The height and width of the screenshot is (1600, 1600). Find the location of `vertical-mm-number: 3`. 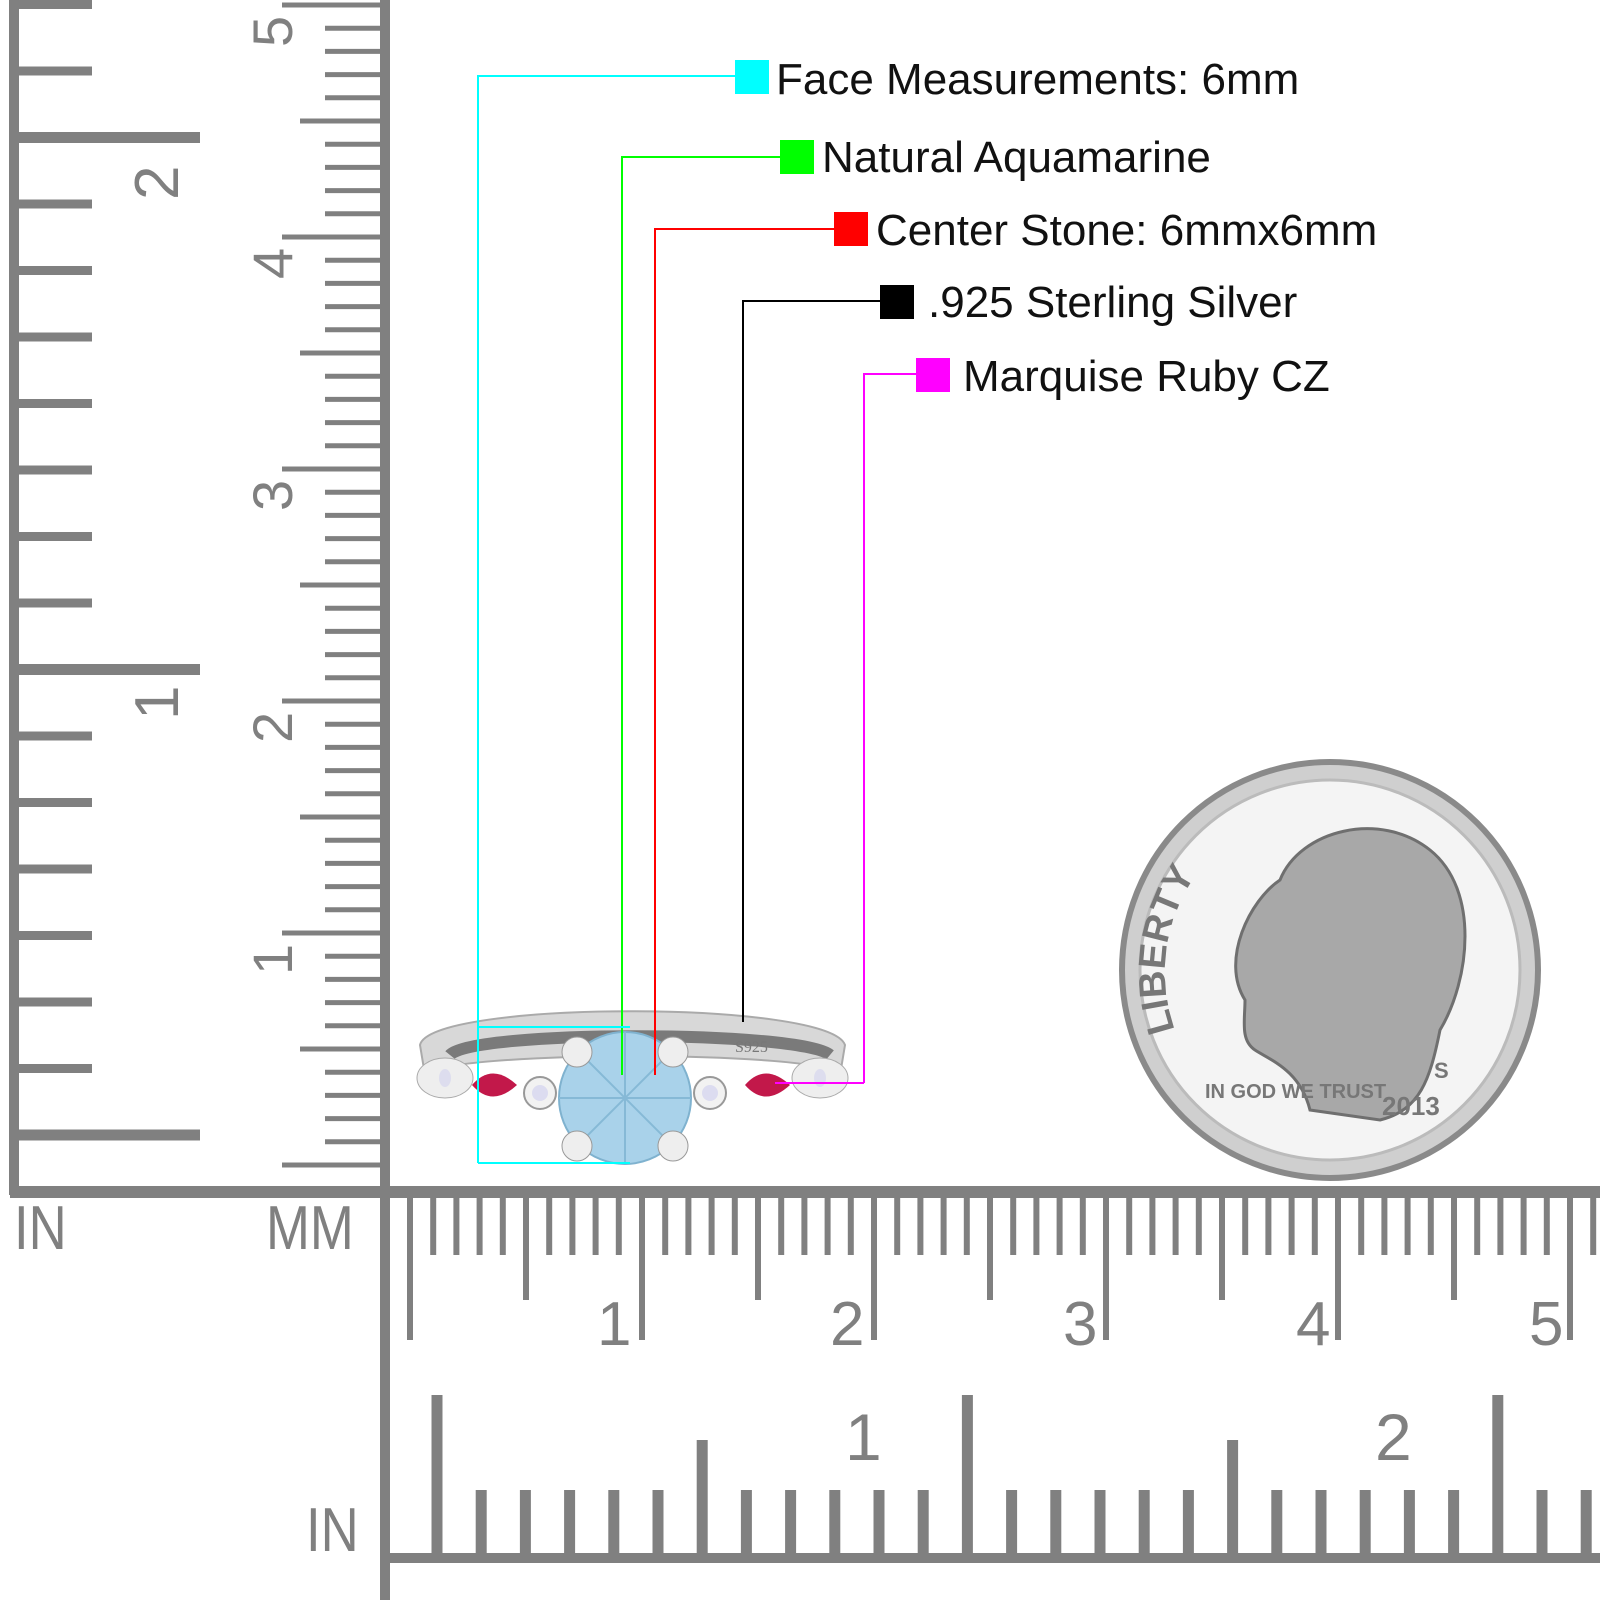

vertical-mm-number: 3 is located at coordinates (272, 495).